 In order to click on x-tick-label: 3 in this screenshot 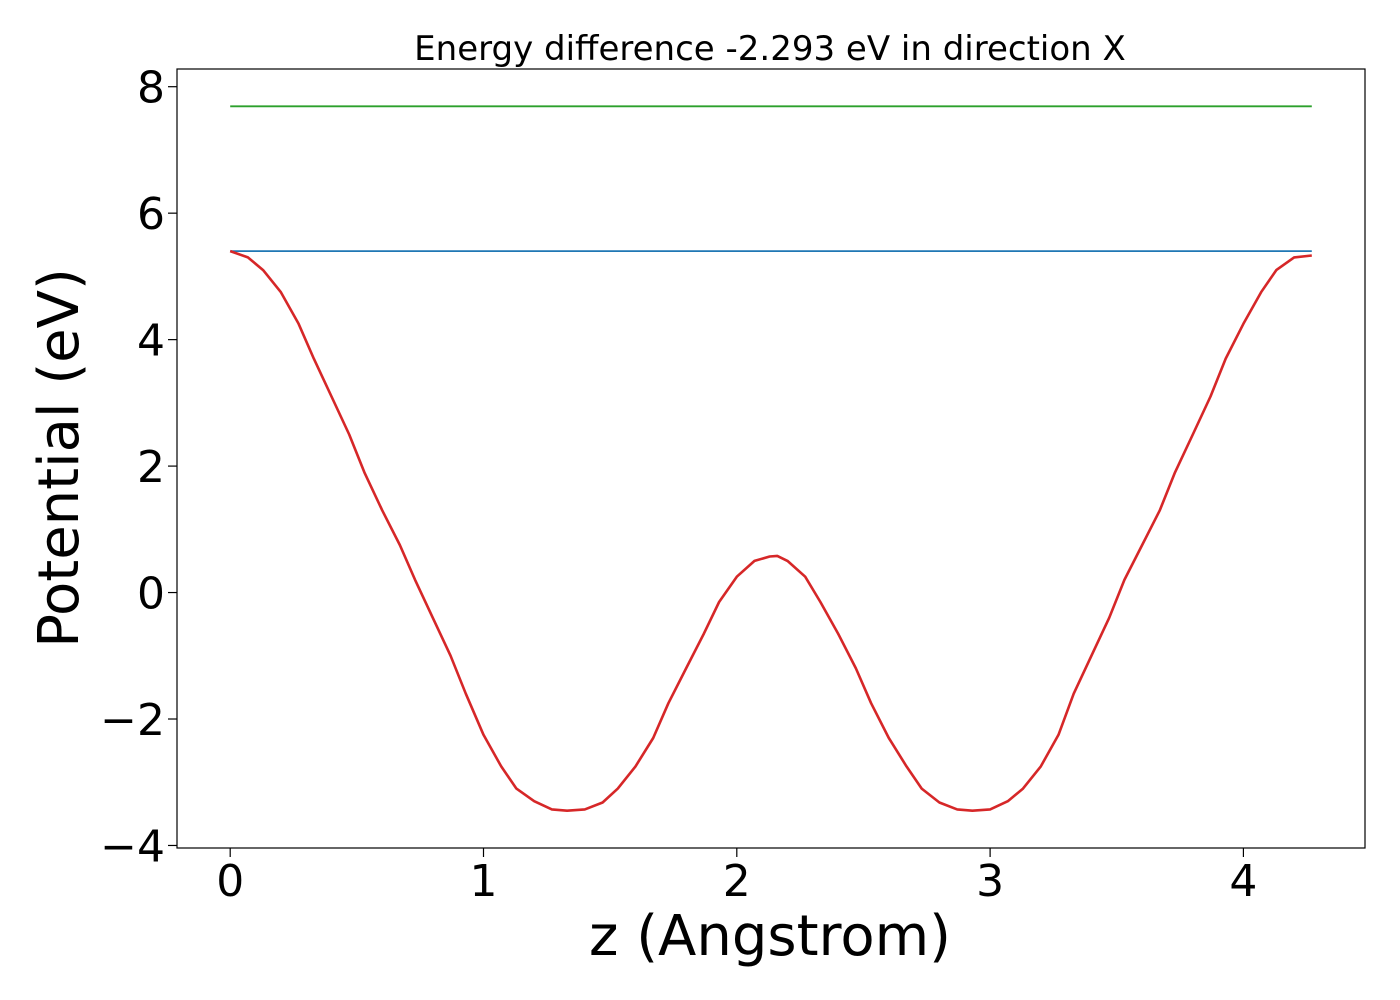, I will do `click(990, 881)`.